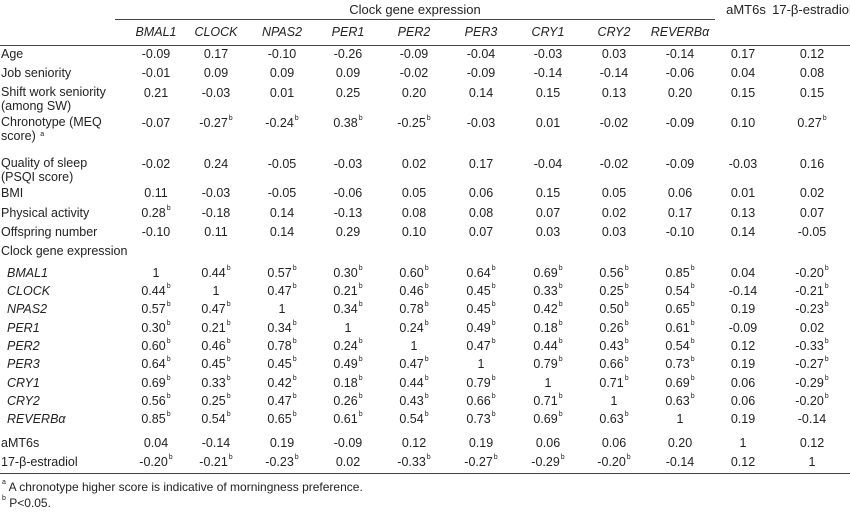  I want to click on col-header-bmal1: BMAL1, so click(156, 32).